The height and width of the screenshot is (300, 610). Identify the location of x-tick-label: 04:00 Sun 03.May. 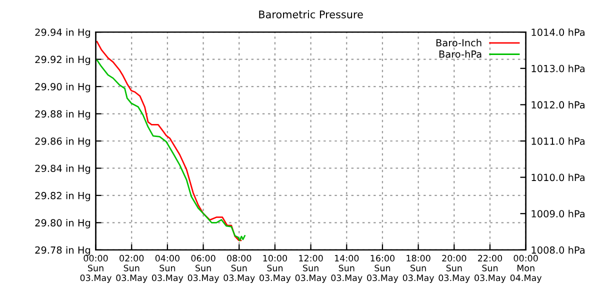
(168, 268).